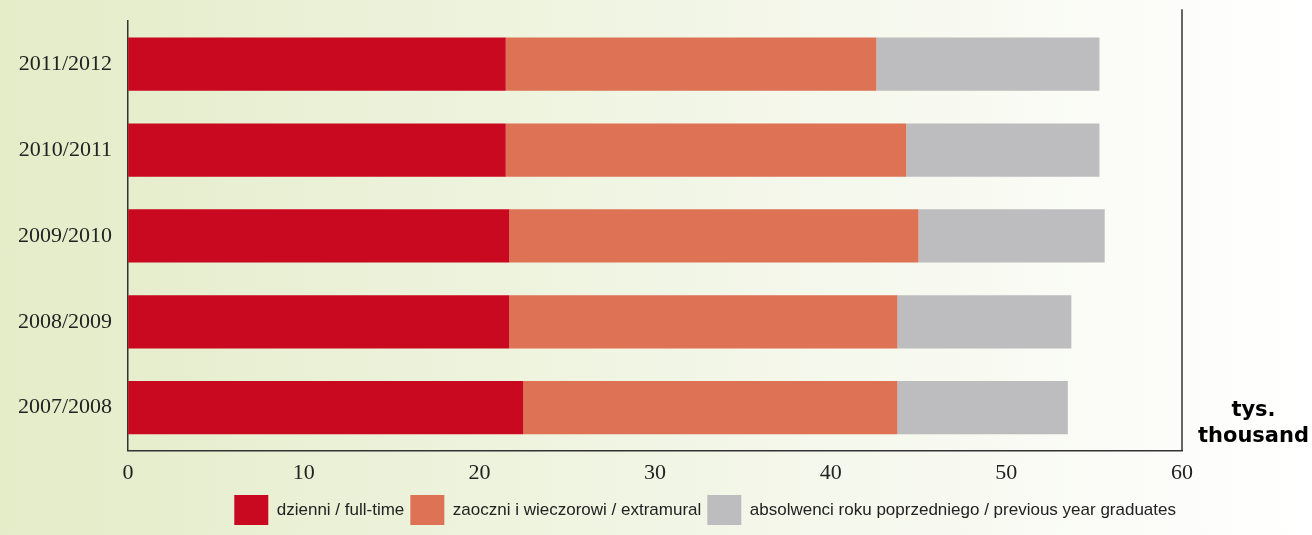 This screenshot has height=535, width=1312. I want to click on legend-label: zaoczni i wieczorowi / extramural, so click(577, 509).